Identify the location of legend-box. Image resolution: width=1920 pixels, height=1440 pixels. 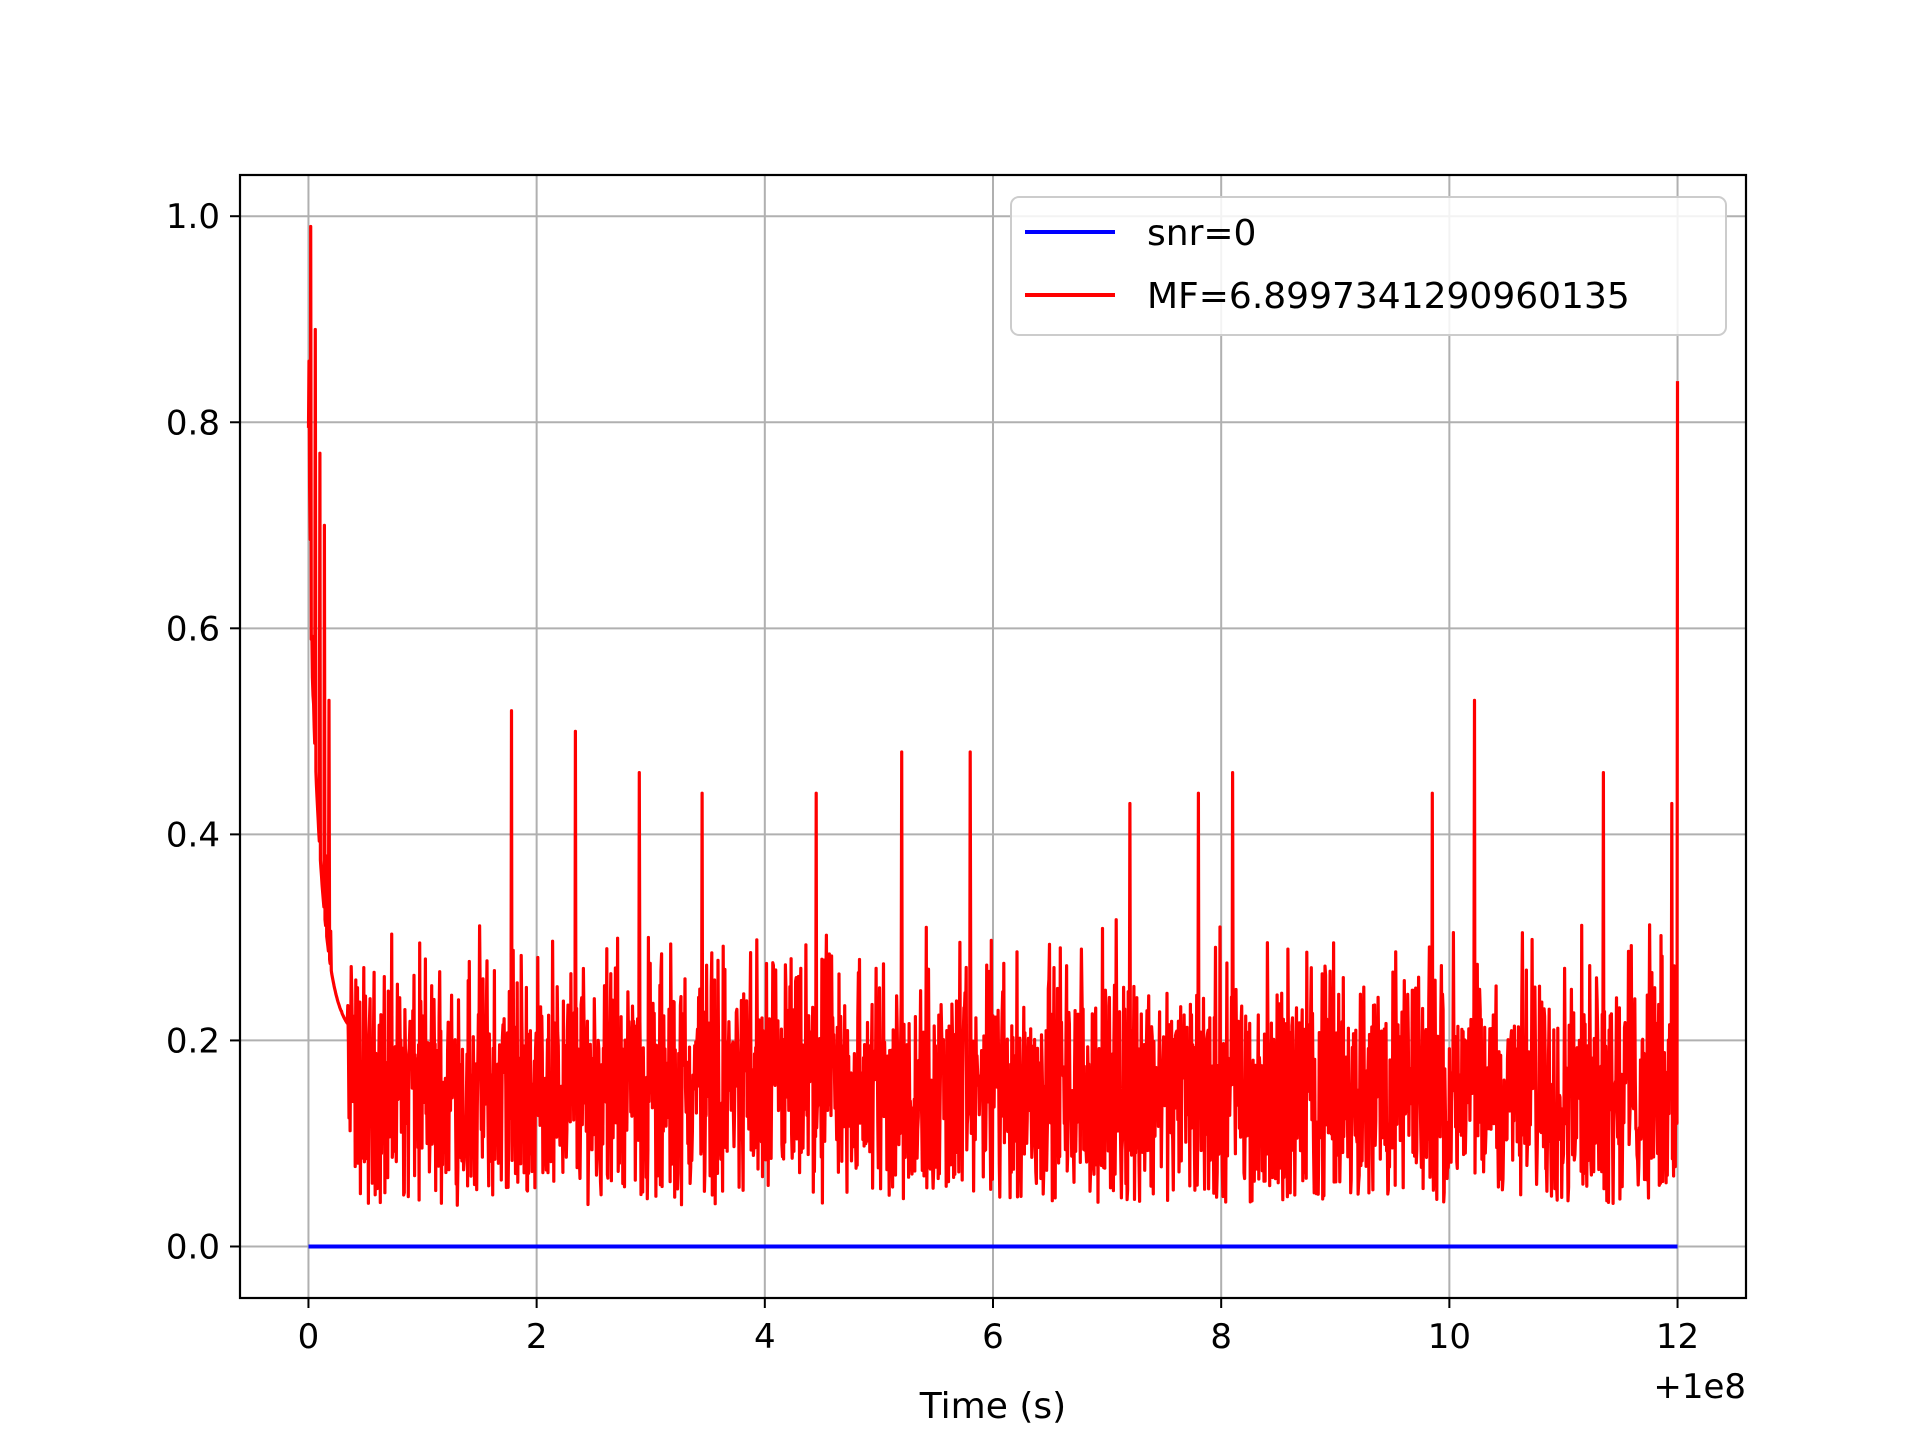
(1368, 266).